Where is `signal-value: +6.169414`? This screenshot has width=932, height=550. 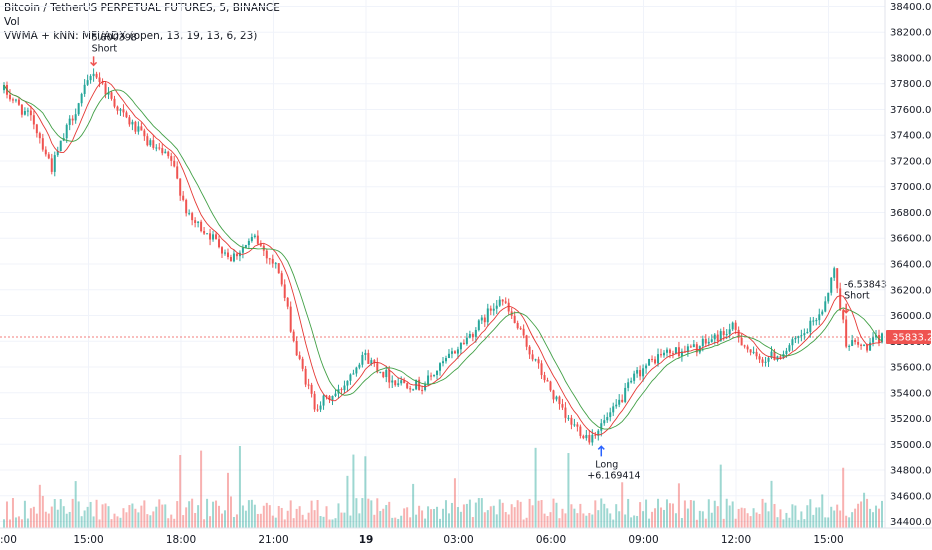 signal-value: +6.169414 is located at coordinates (613, 475).